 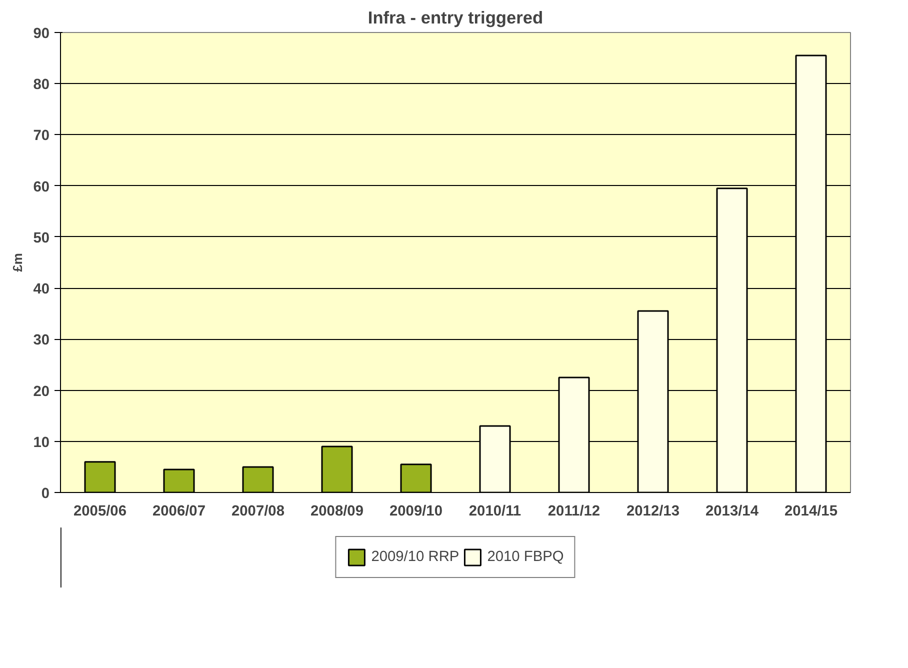 I want to click on x-tick-label: 2009/10, so click(x=416, y=512).